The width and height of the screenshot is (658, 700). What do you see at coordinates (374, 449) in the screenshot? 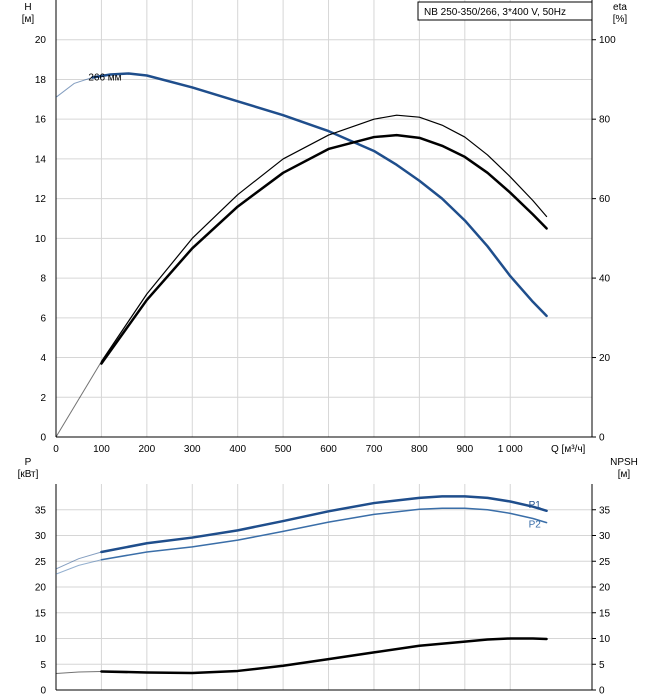
I see `x-tick-label: 700` at bounding box center [374, 449].